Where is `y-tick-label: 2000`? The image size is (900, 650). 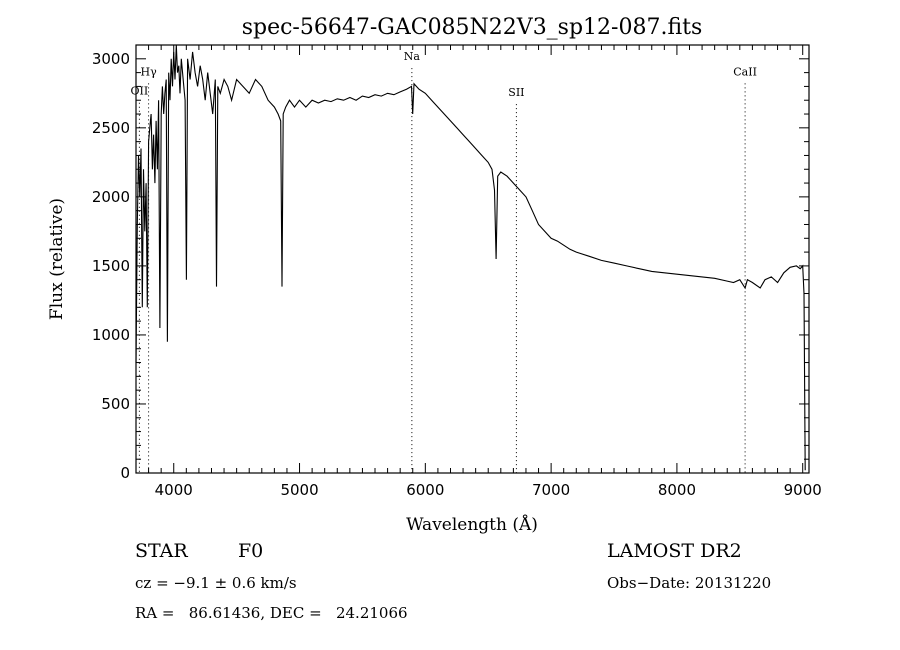 y-tick-label: 2000 is located at coordinates (111, 197).